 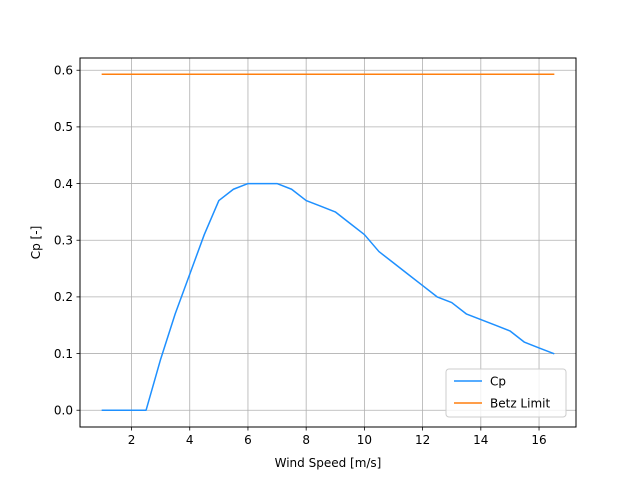 I want to click on y-tick-label: 0.5, so click(x=63, y=127).